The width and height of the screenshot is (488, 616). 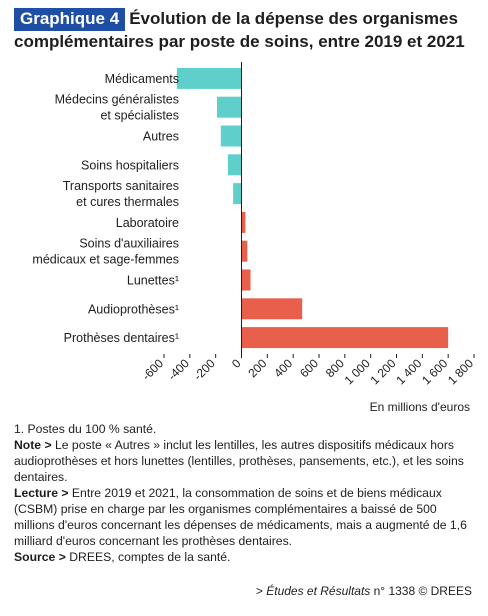 What do you see at coordinates (460, 371) in the screenshot?
I see `x-tick-label: 1 800` at bounding box center [460, 371].